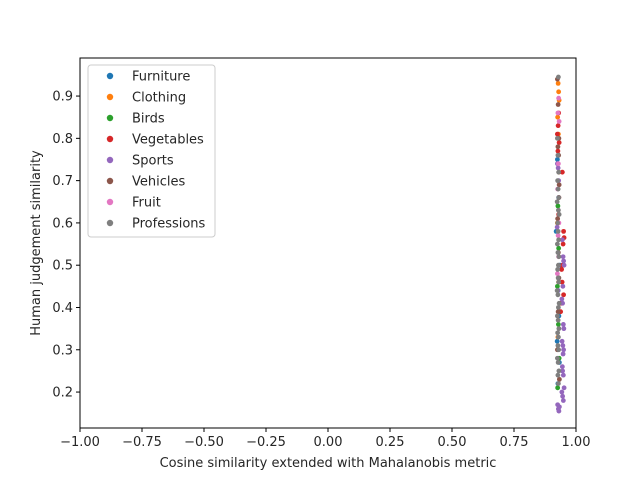 The image size is (640, 480). What do you see at coordinates (159, 98) in the screenshot?
I see `legend-label-clothing: Clothing` at bounding box center [159, 98].